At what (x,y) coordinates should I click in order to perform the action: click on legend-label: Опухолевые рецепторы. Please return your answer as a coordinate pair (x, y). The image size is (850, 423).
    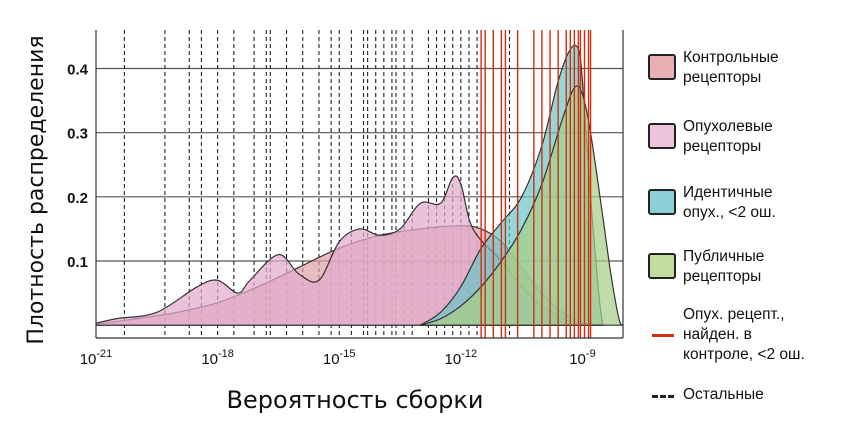
    Looking at the image, I should click on (728, 136).